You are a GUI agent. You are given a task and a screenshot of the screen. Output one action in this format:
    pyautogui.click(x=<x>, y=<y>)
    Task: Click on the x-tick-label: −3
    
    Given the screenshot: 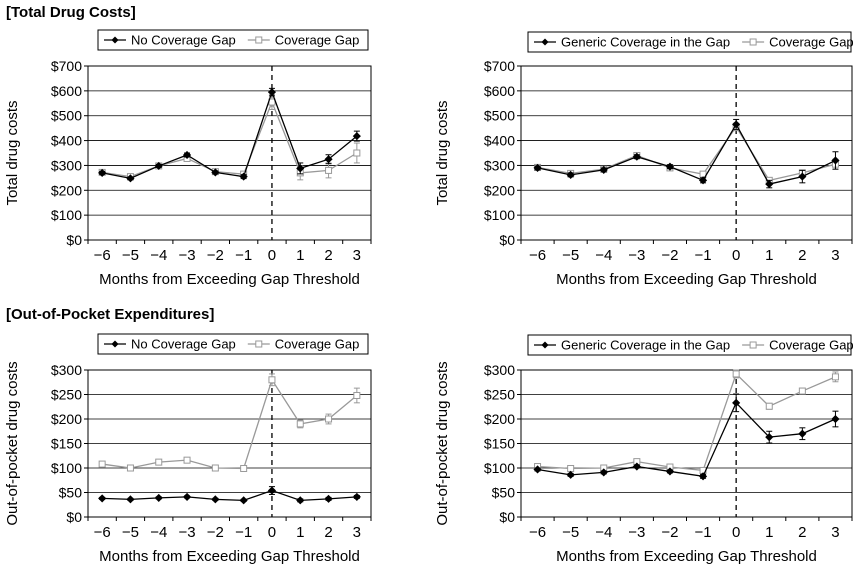 What is the action you would take?
    pyautogui.click(x=186, y=255)
    